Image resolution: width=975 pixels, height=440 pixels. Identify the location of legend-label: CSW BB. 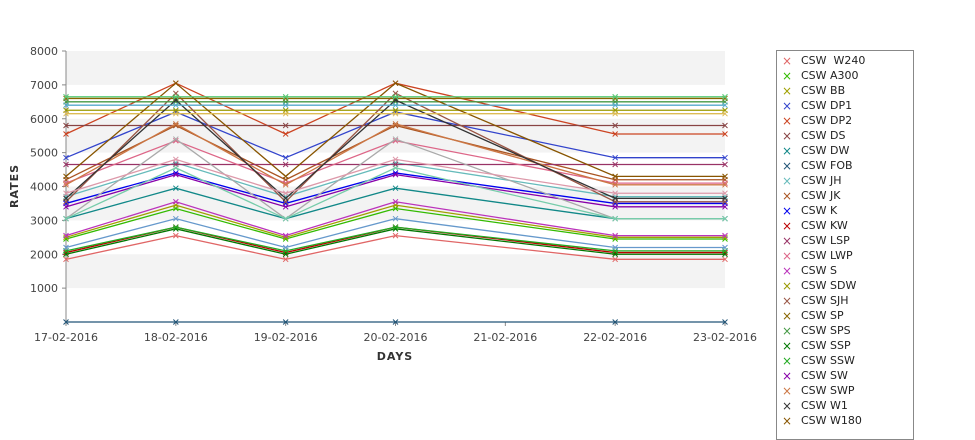
(823, 90).